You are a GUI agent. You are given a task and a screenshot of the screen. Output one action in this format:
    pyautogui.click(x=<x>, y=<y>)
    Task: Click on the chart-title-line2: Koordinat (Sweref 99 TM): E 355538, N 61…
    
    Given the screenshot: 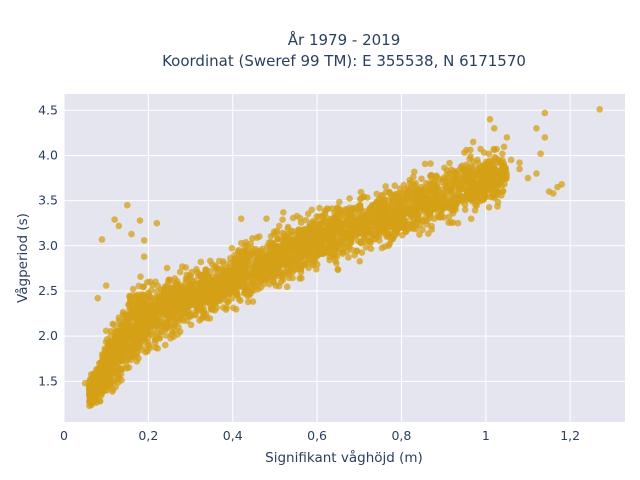 What is the action you would take?
    pyautogui.click(x=344, y=61)
    